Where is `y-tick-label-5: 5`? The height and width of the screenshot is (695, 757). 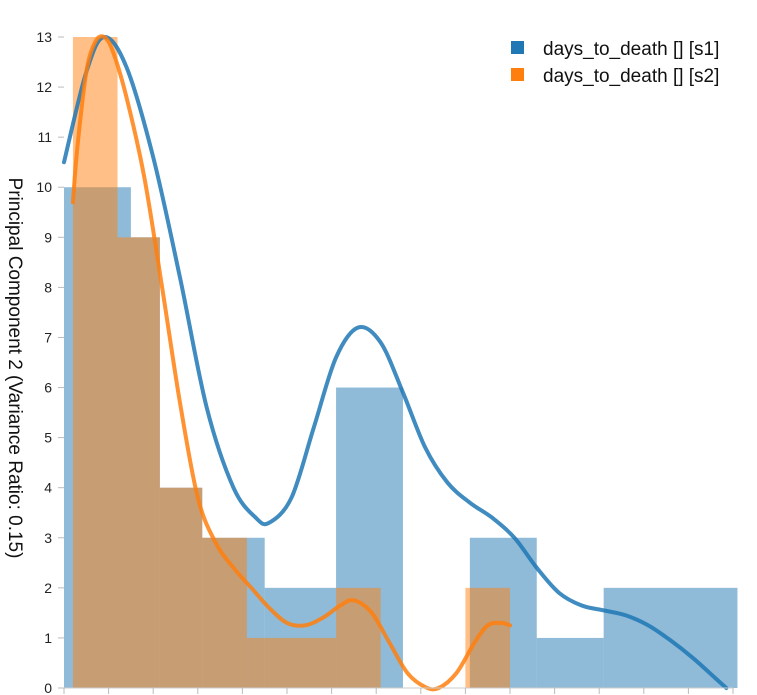 y-tick-label-5: 5 is located at coordinates (48, 438).